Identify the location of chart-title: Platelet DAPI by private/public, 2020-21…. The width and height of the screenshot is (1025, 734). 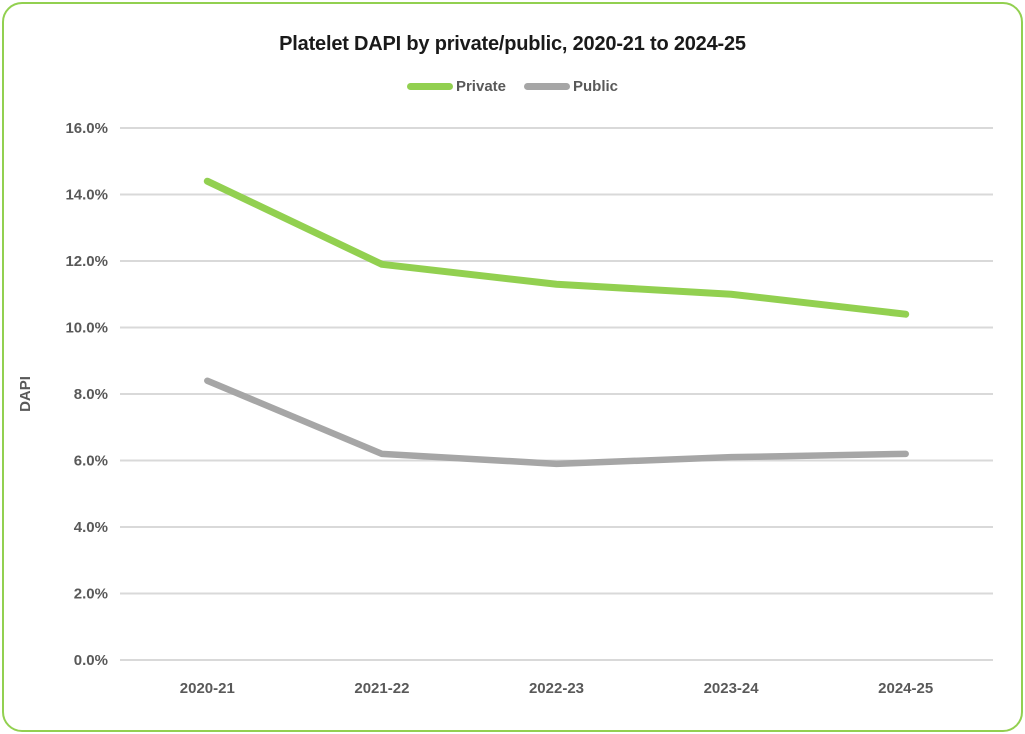
(512, 44).